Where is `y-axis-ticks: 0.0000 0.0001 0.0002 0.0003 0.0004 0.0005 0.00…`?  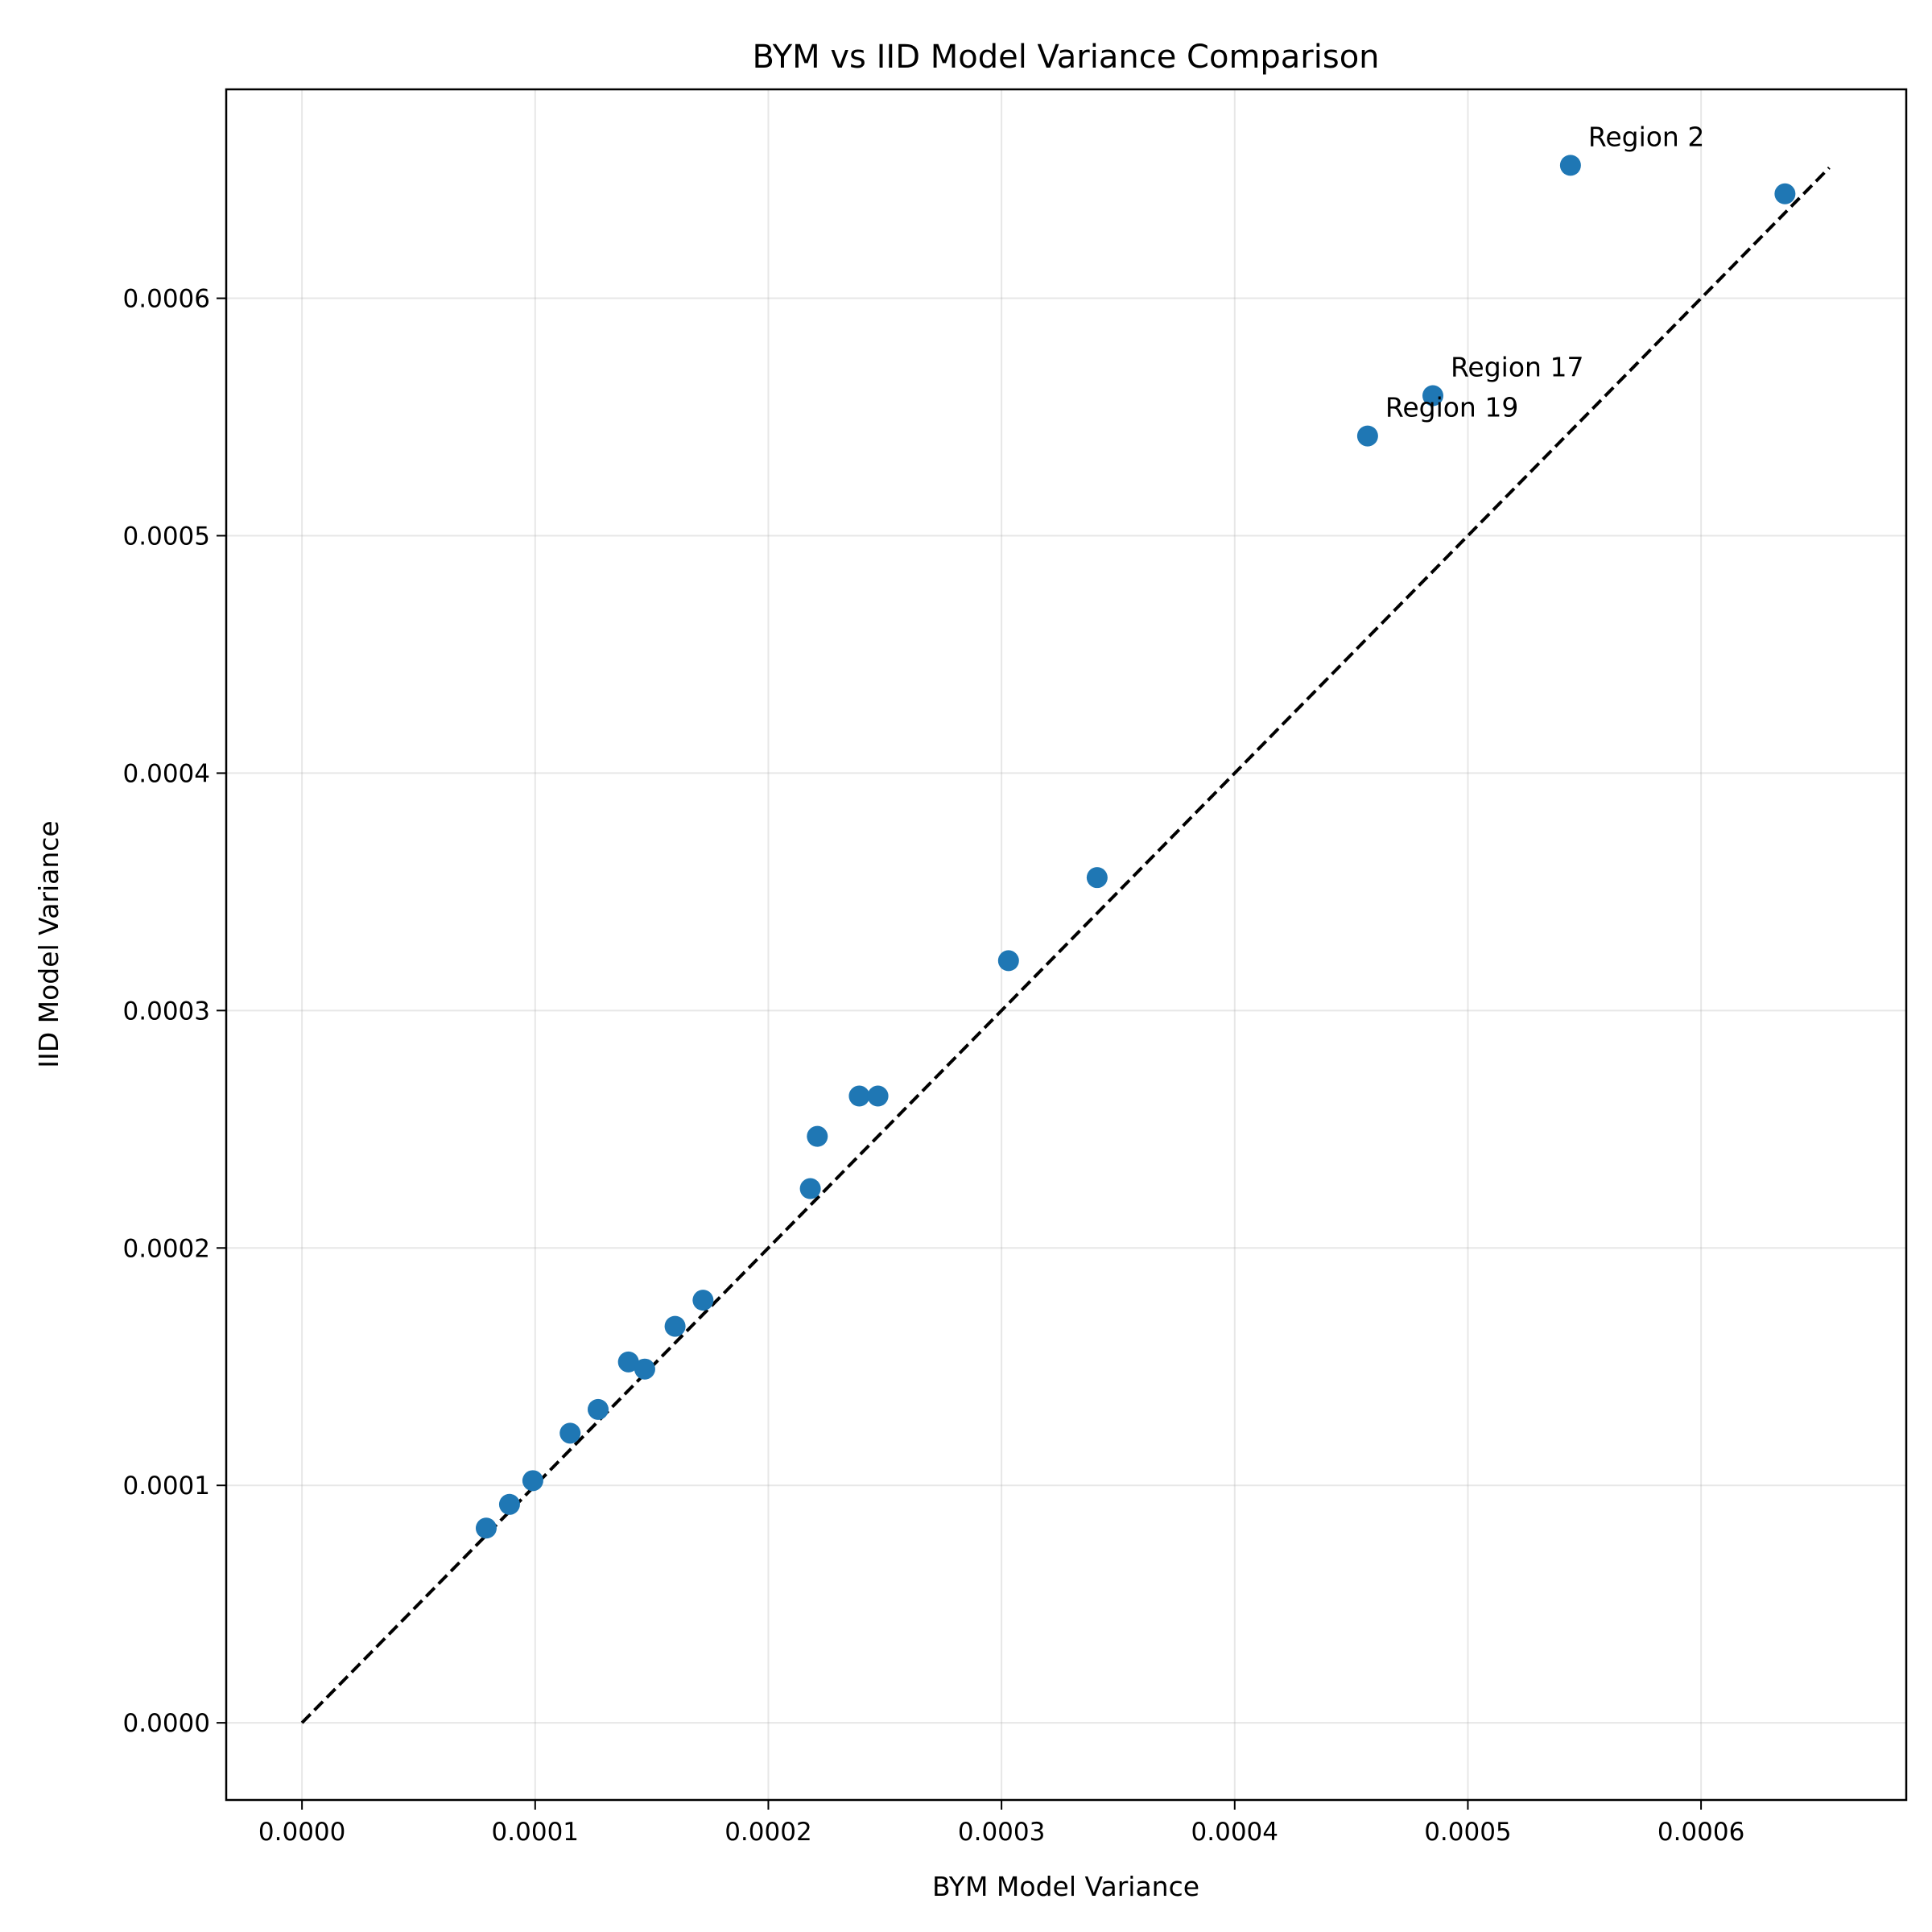 y-axis-ticks: 0.0000 0.0001 0.0002 0.0003 0.0004 0.0005 0.00… is located at coordinates (174, 1011).